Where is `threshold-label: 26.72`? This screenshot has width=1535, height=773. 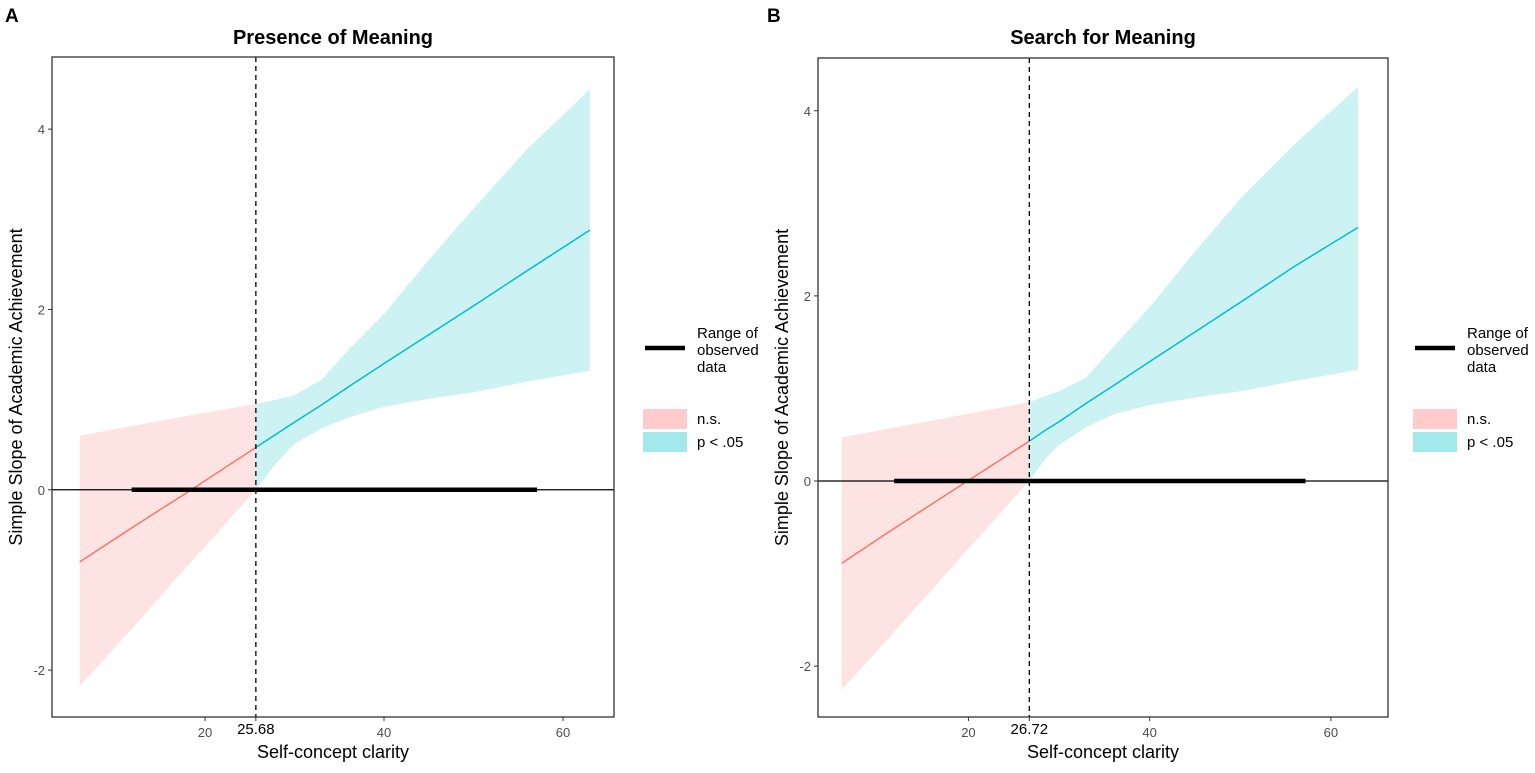
threshold-label: 26.72 is located at coordinates (1030, 729).